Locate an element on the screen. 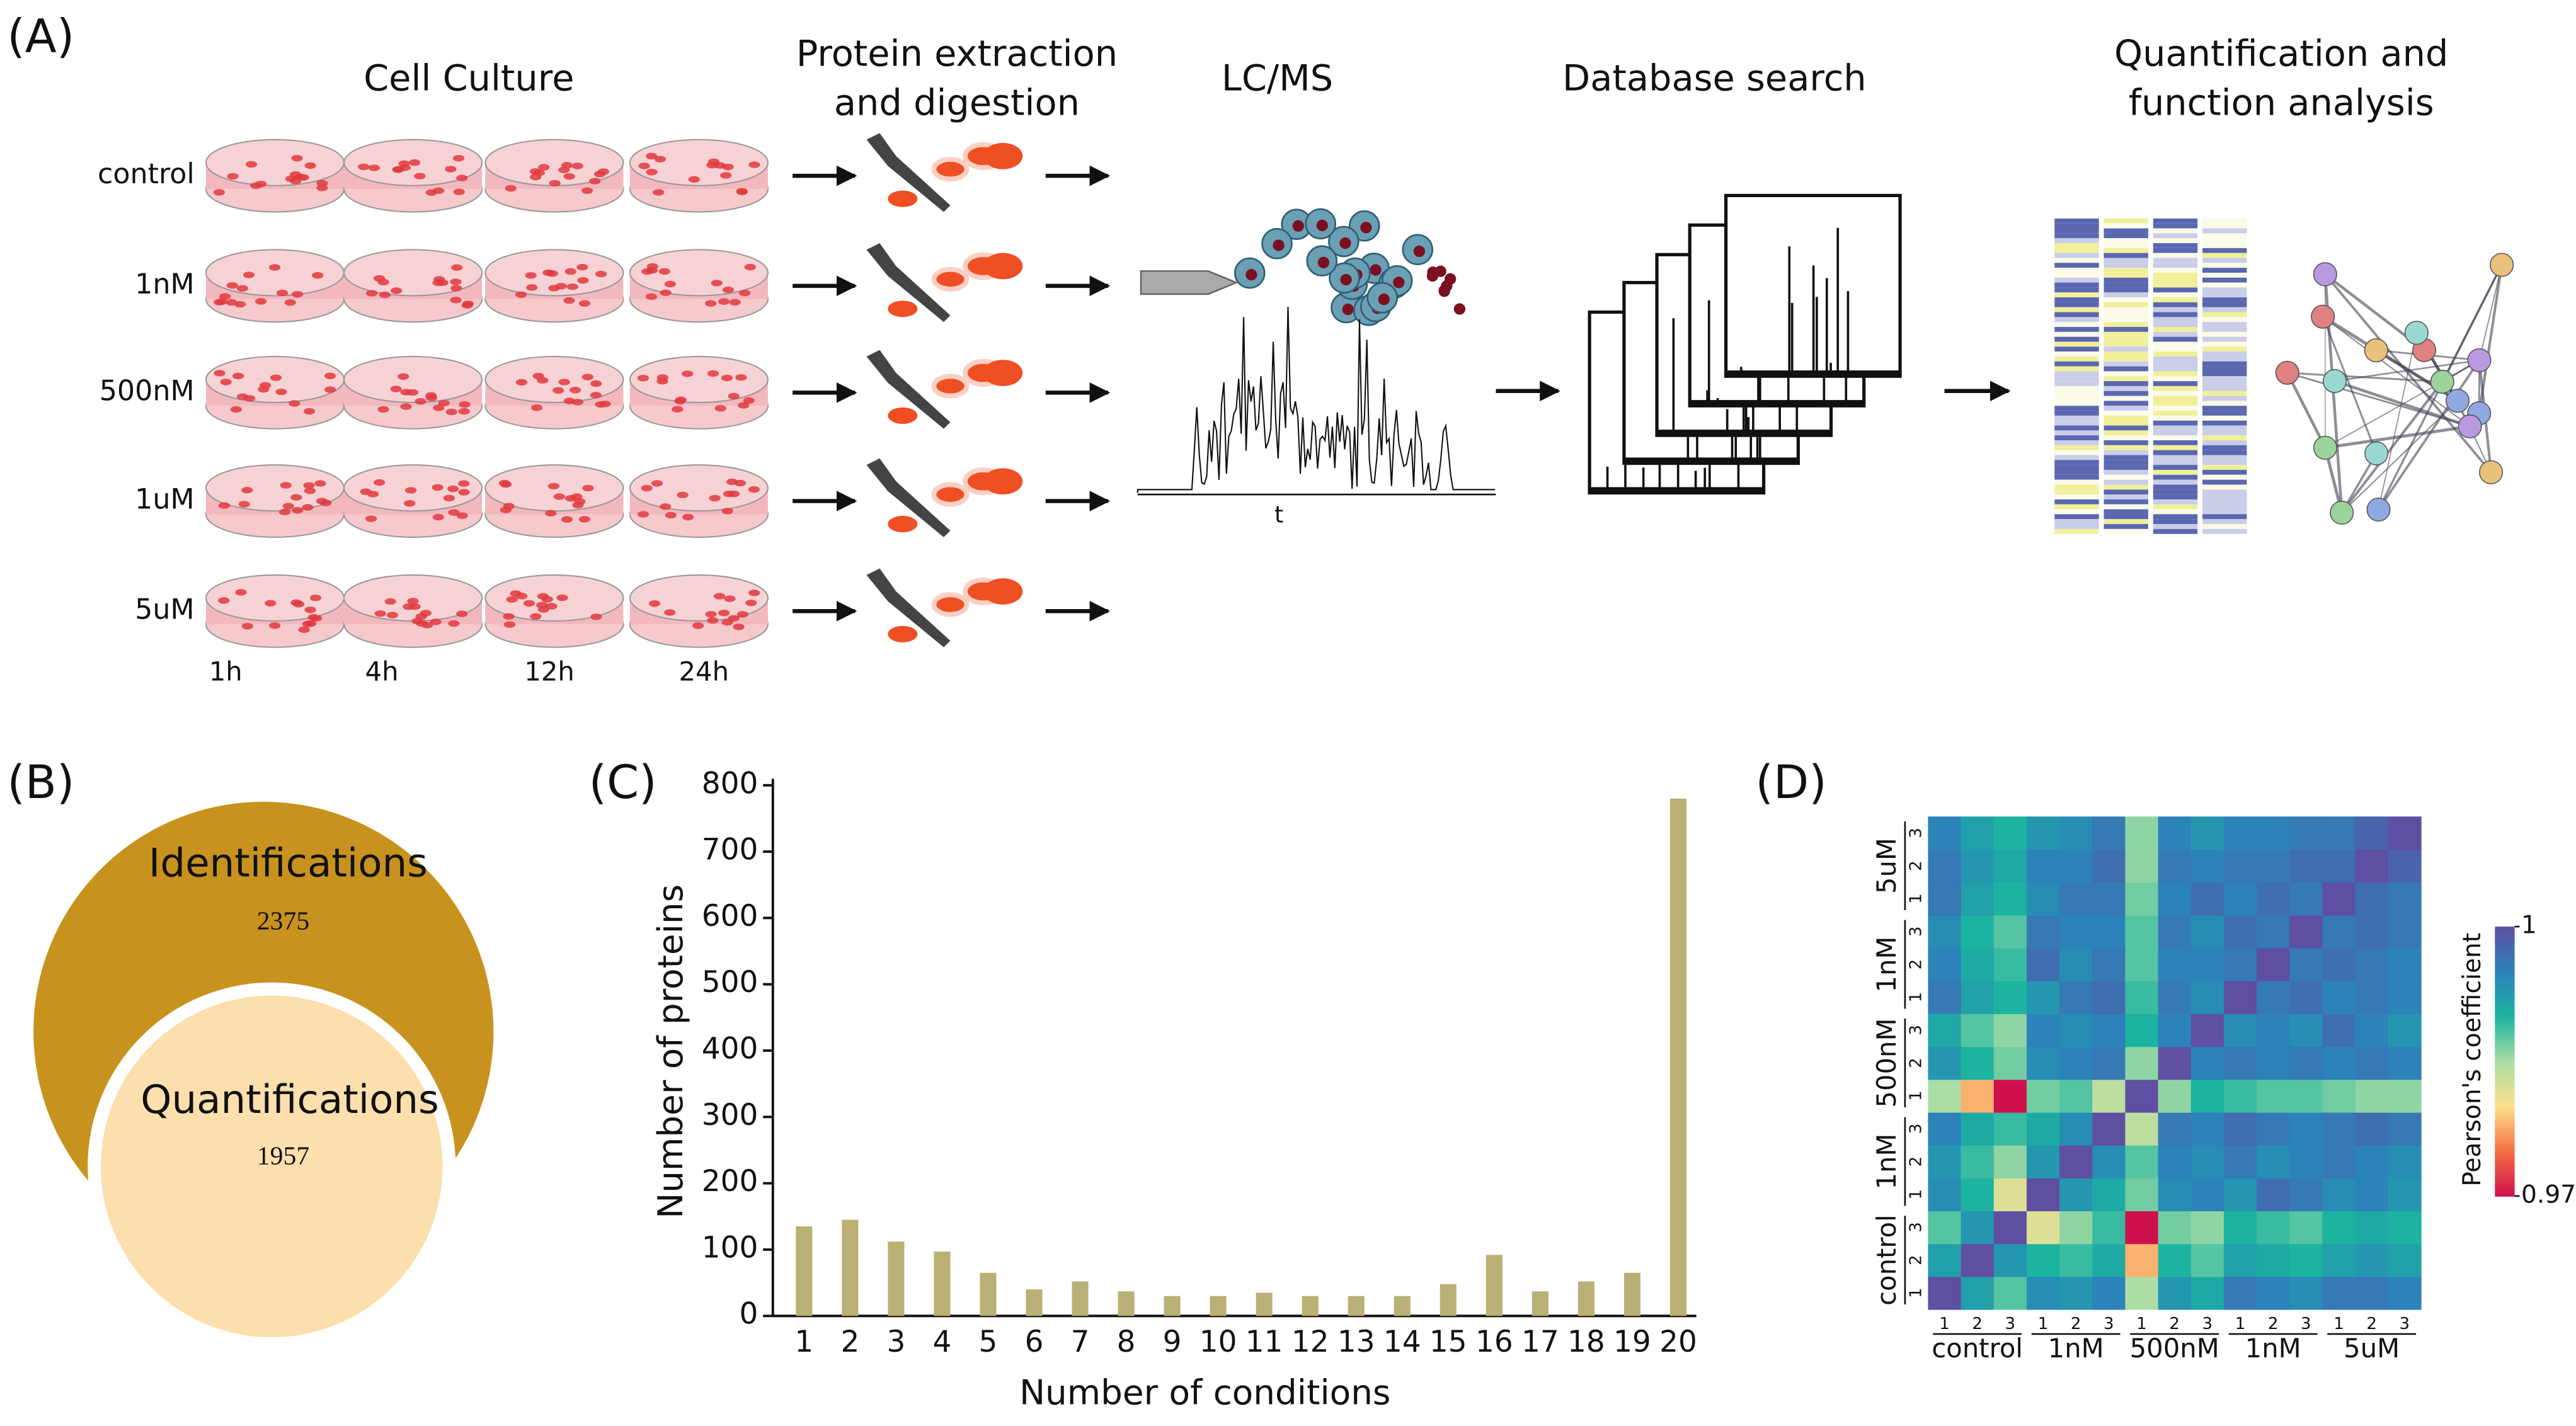 This screenshot has height=1426, width=2576. x-tick-label: 16 is located at coordinates (1494, 1342).